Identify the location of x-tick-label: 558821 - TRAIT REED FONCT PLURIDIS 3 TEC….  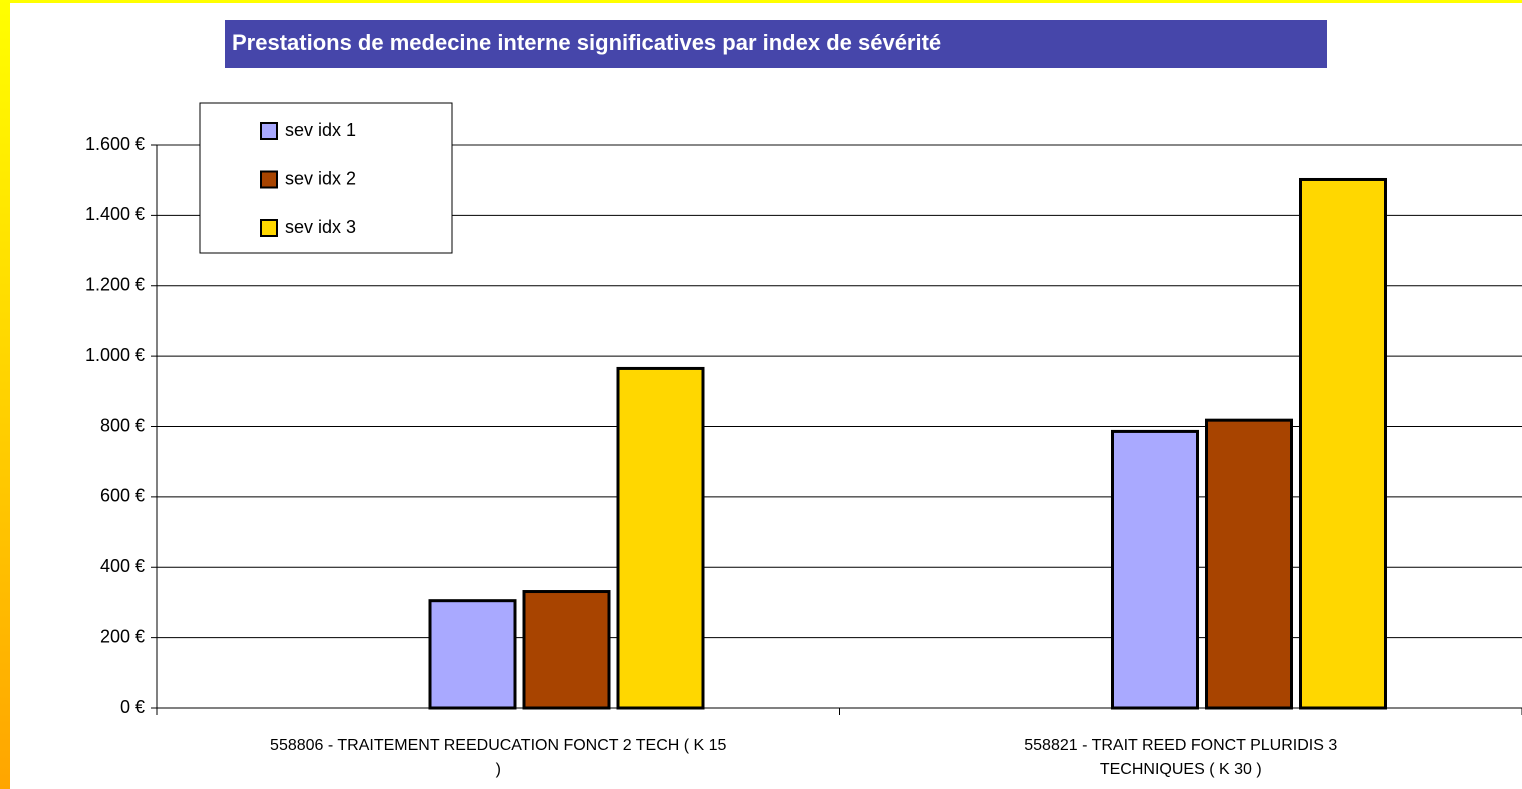
(1181, 757).